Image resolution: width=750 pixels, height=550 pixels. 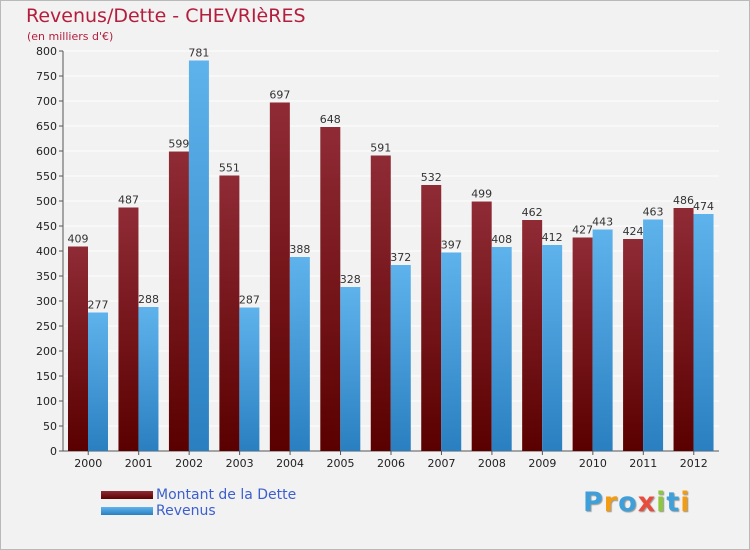 What do you see at coordinates (46, 151) in the screenshot?
I see `y-tick-label: 600` at bounding box center [46, 151].